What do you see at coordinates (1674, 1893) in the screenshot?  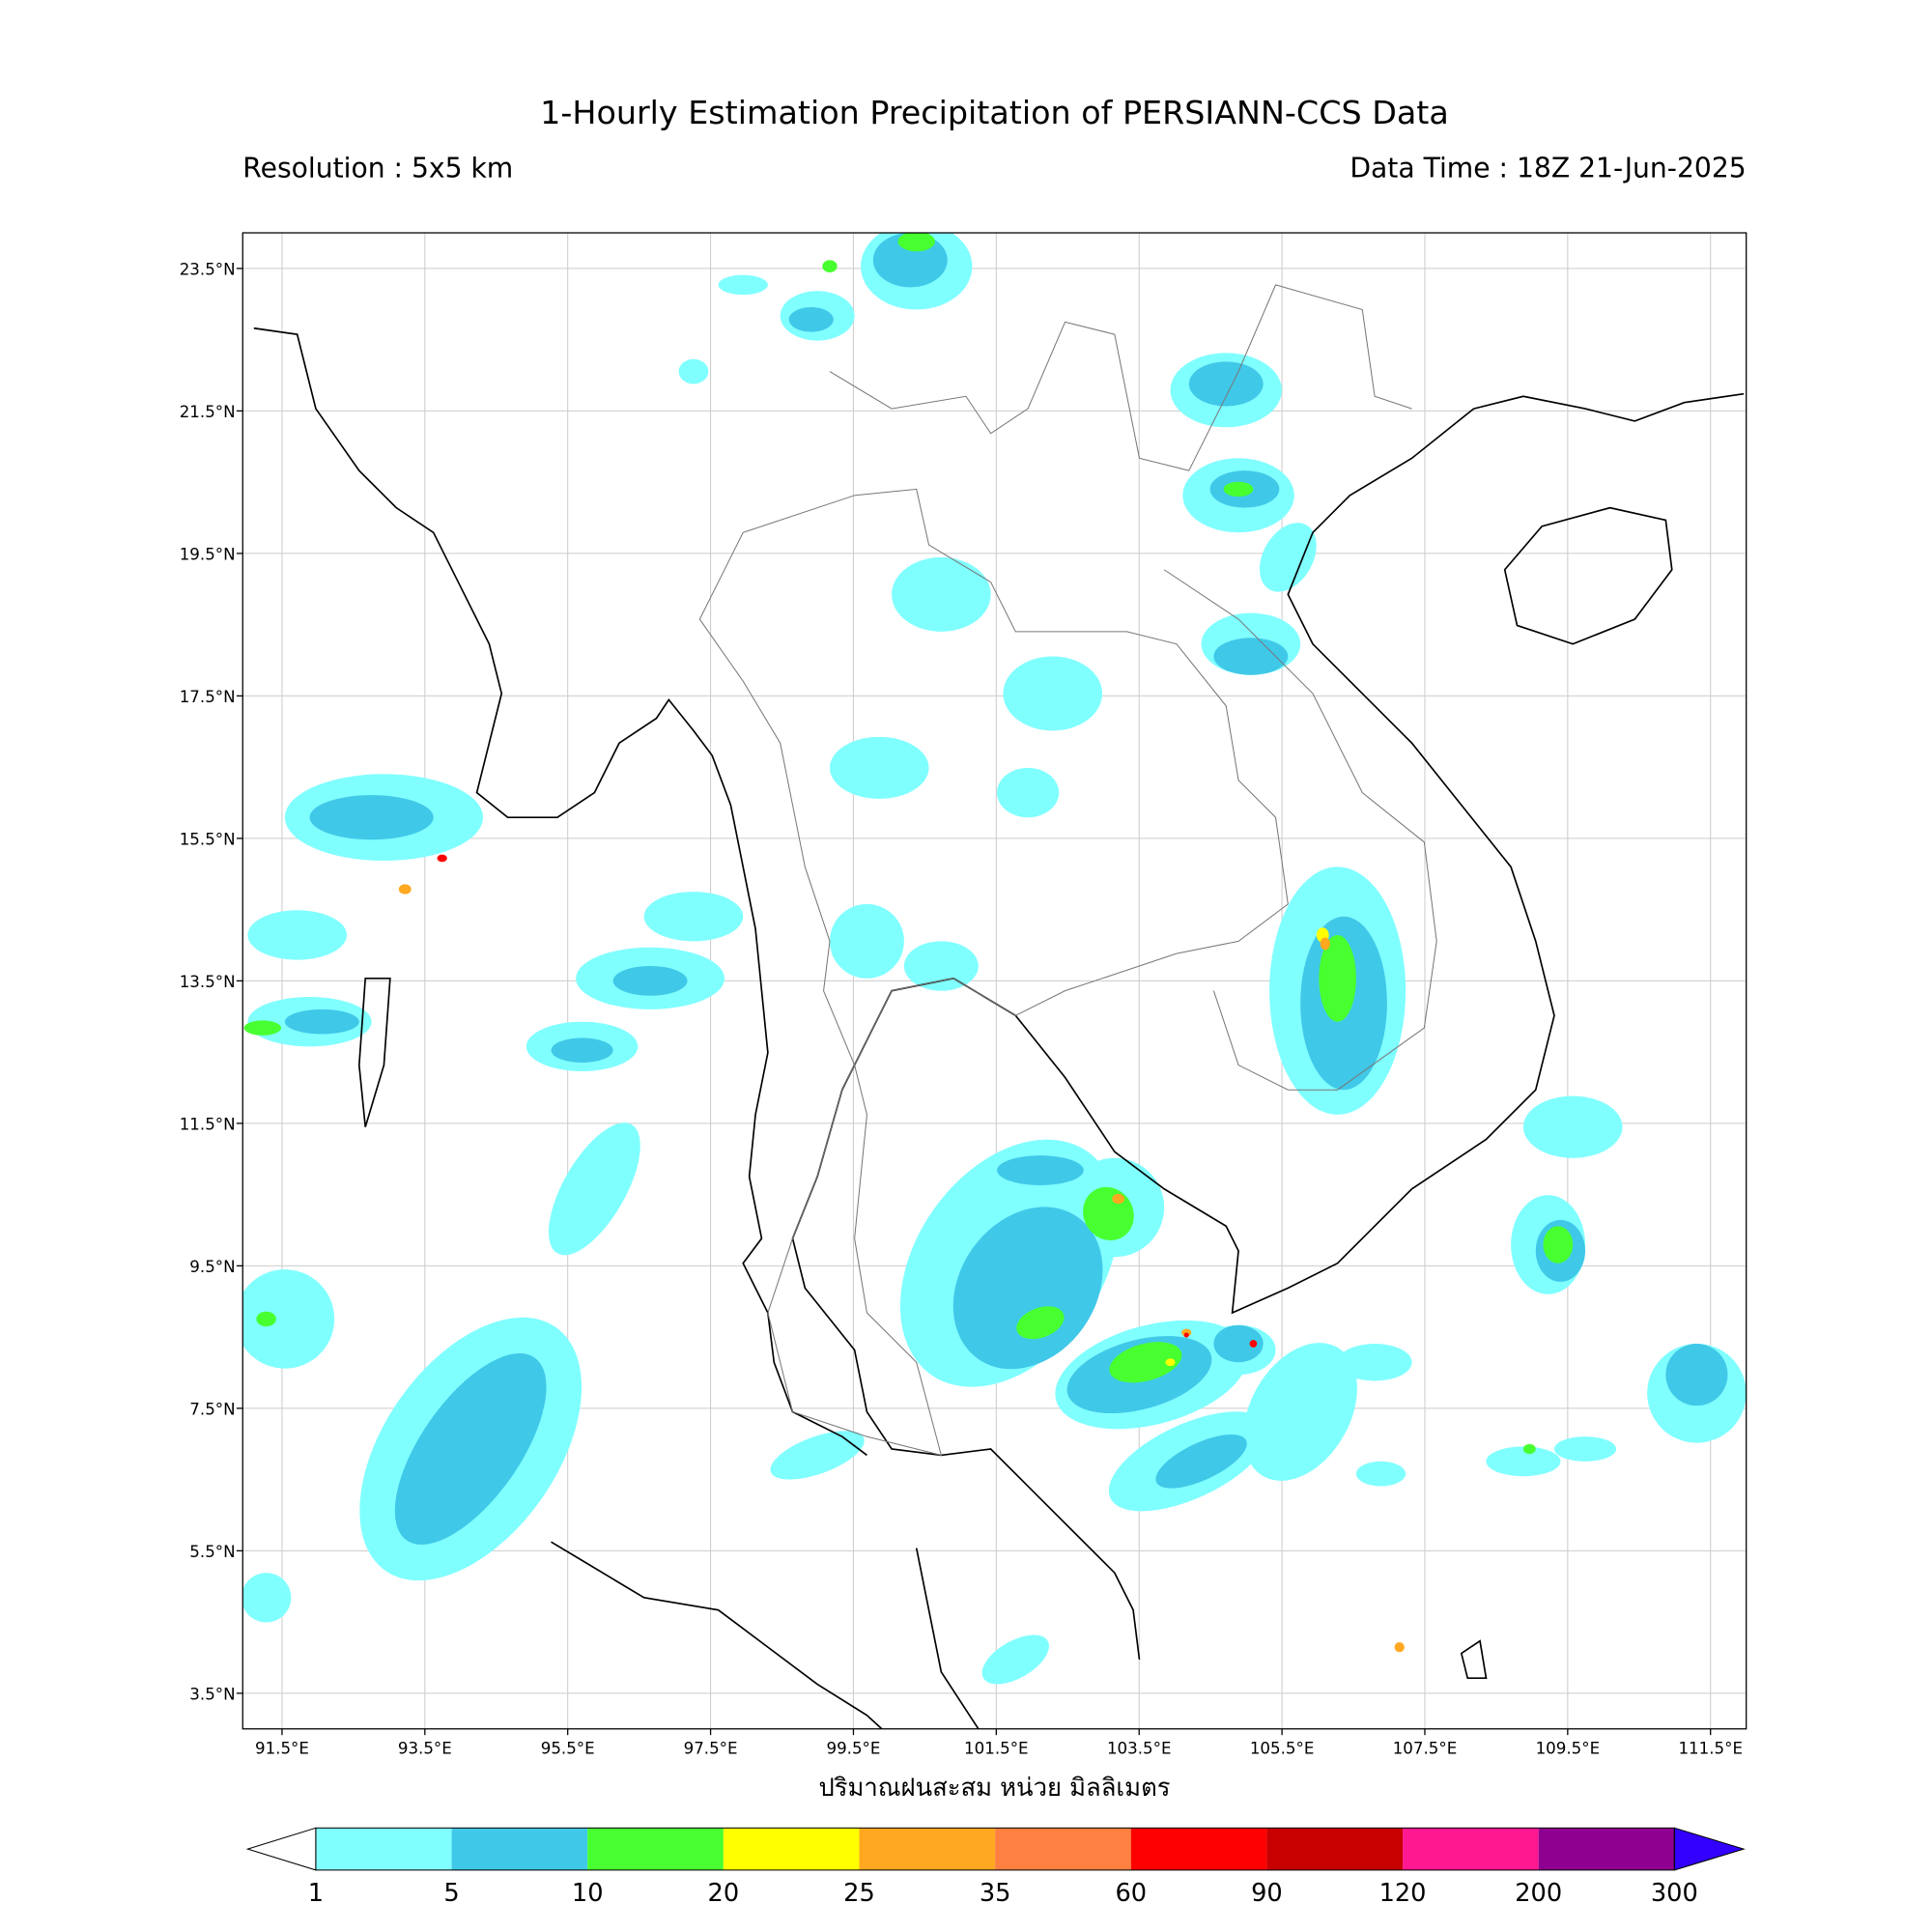 I see `colorbar-tick-label: 300` at bounding box center [1674, 1893].